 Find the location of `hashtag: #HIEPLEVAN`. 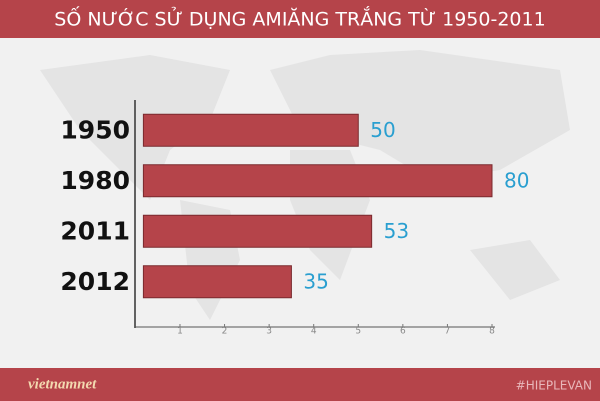

hashtag: #HIEPLEVAN is located at coordinates (554, 386).